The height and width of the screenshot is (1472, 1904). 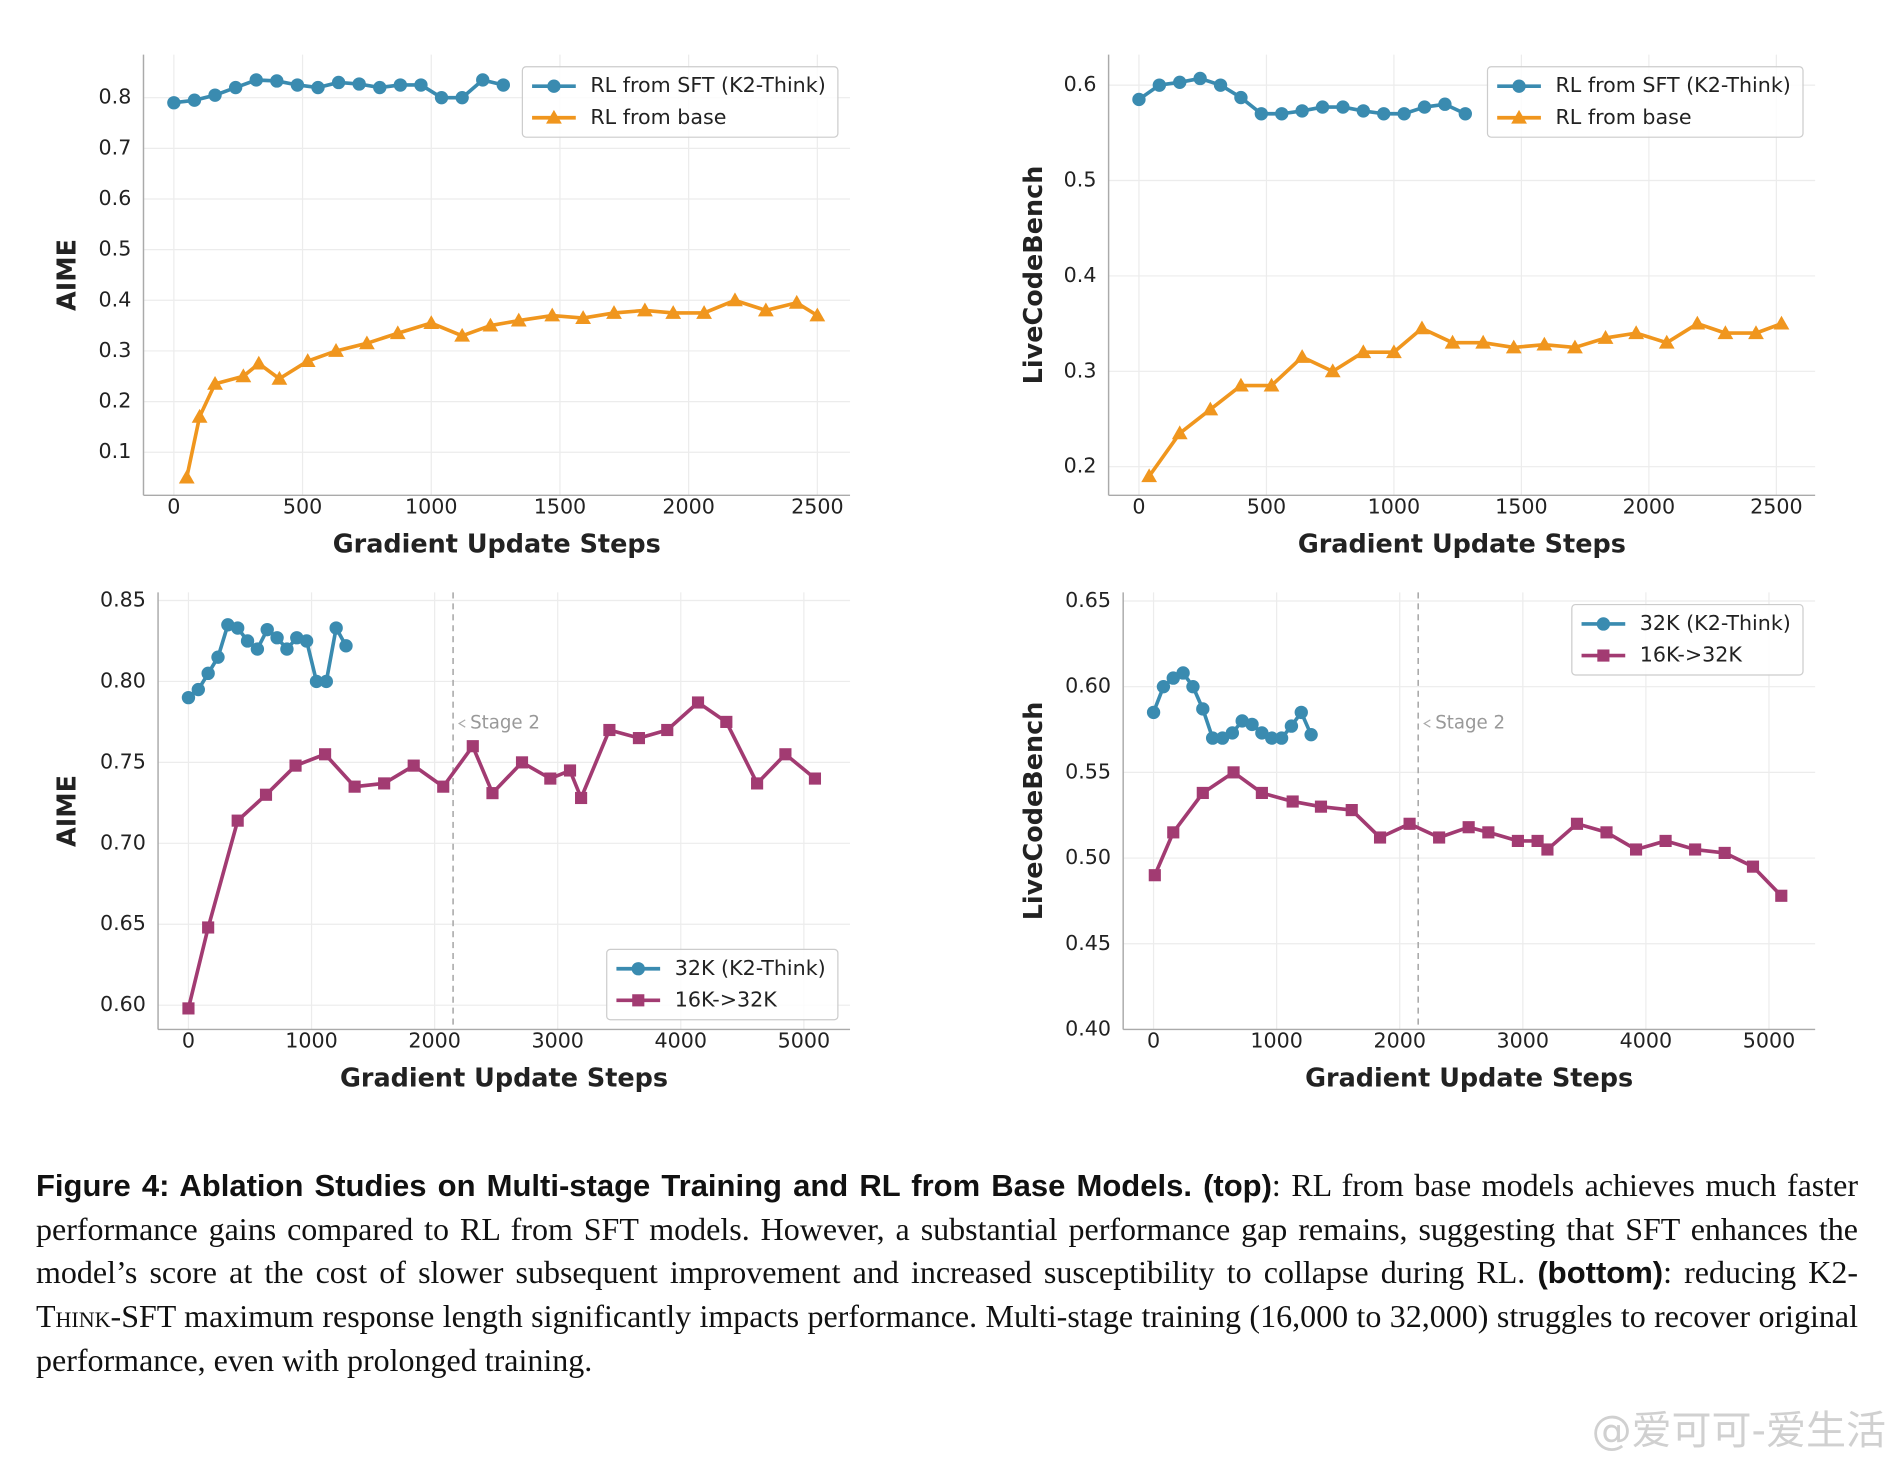 What do you see at coordinates (750, 968) in the screenshot?
I see `legend-label: 32K (K2-Think)` at bounding box center [750, 968].